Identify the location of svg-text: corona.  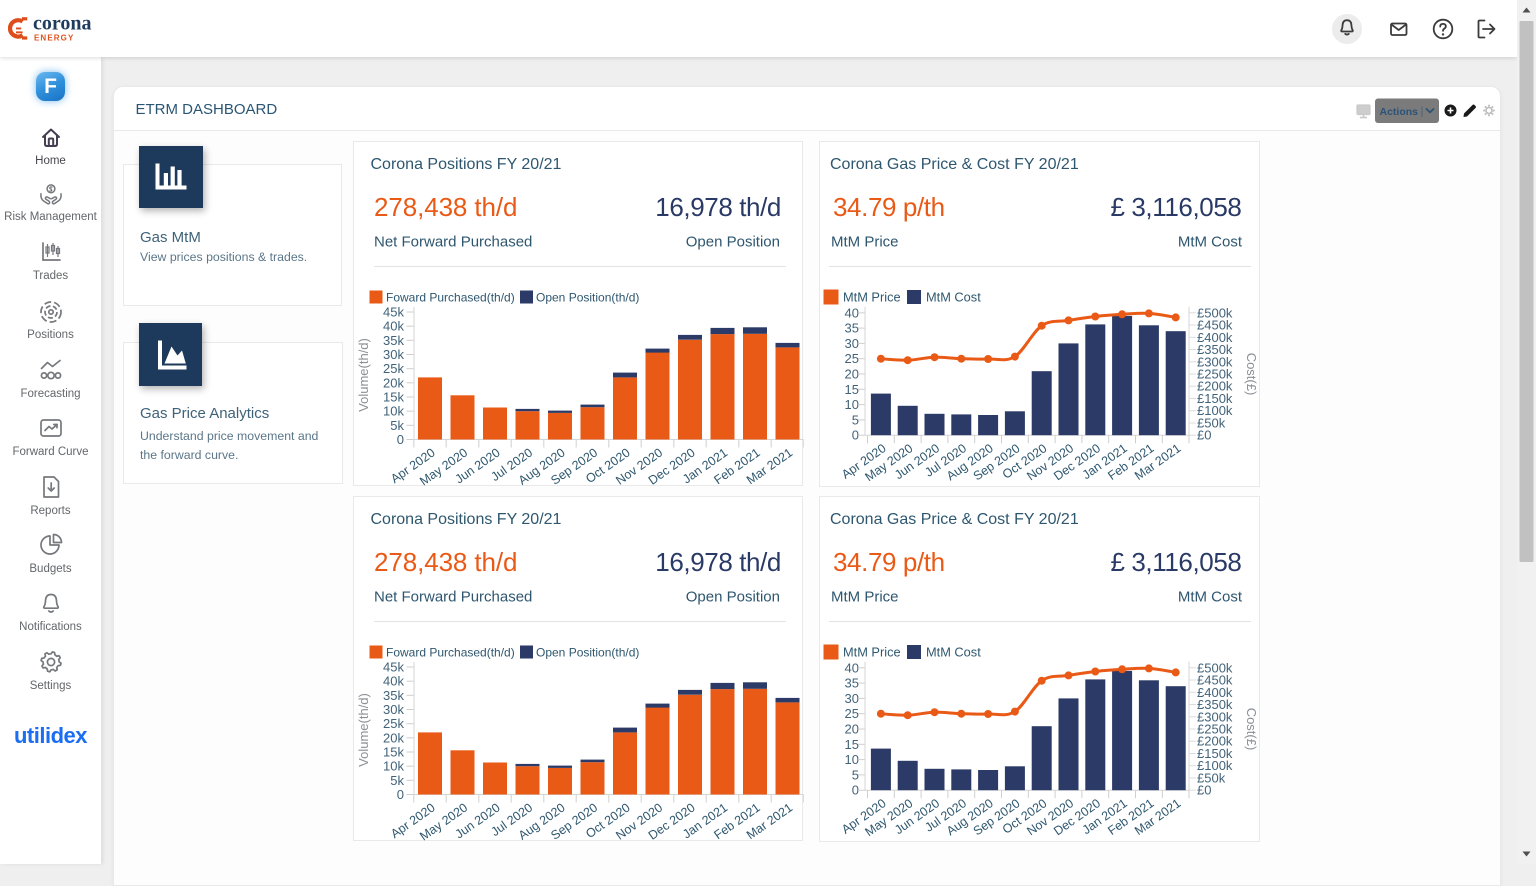
(62, 25).